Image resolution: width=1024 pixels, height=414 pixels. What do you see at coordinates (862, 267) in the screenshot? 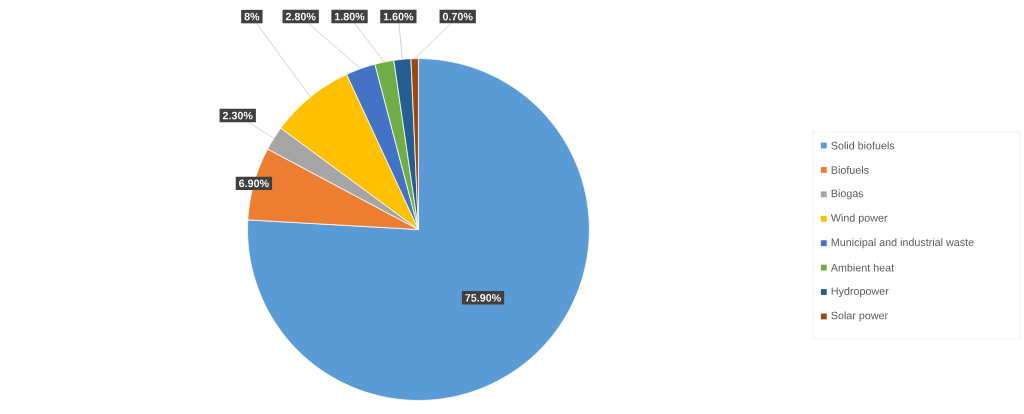
I see `legend-label: Ambient heat` at bounding box center [862, 267].